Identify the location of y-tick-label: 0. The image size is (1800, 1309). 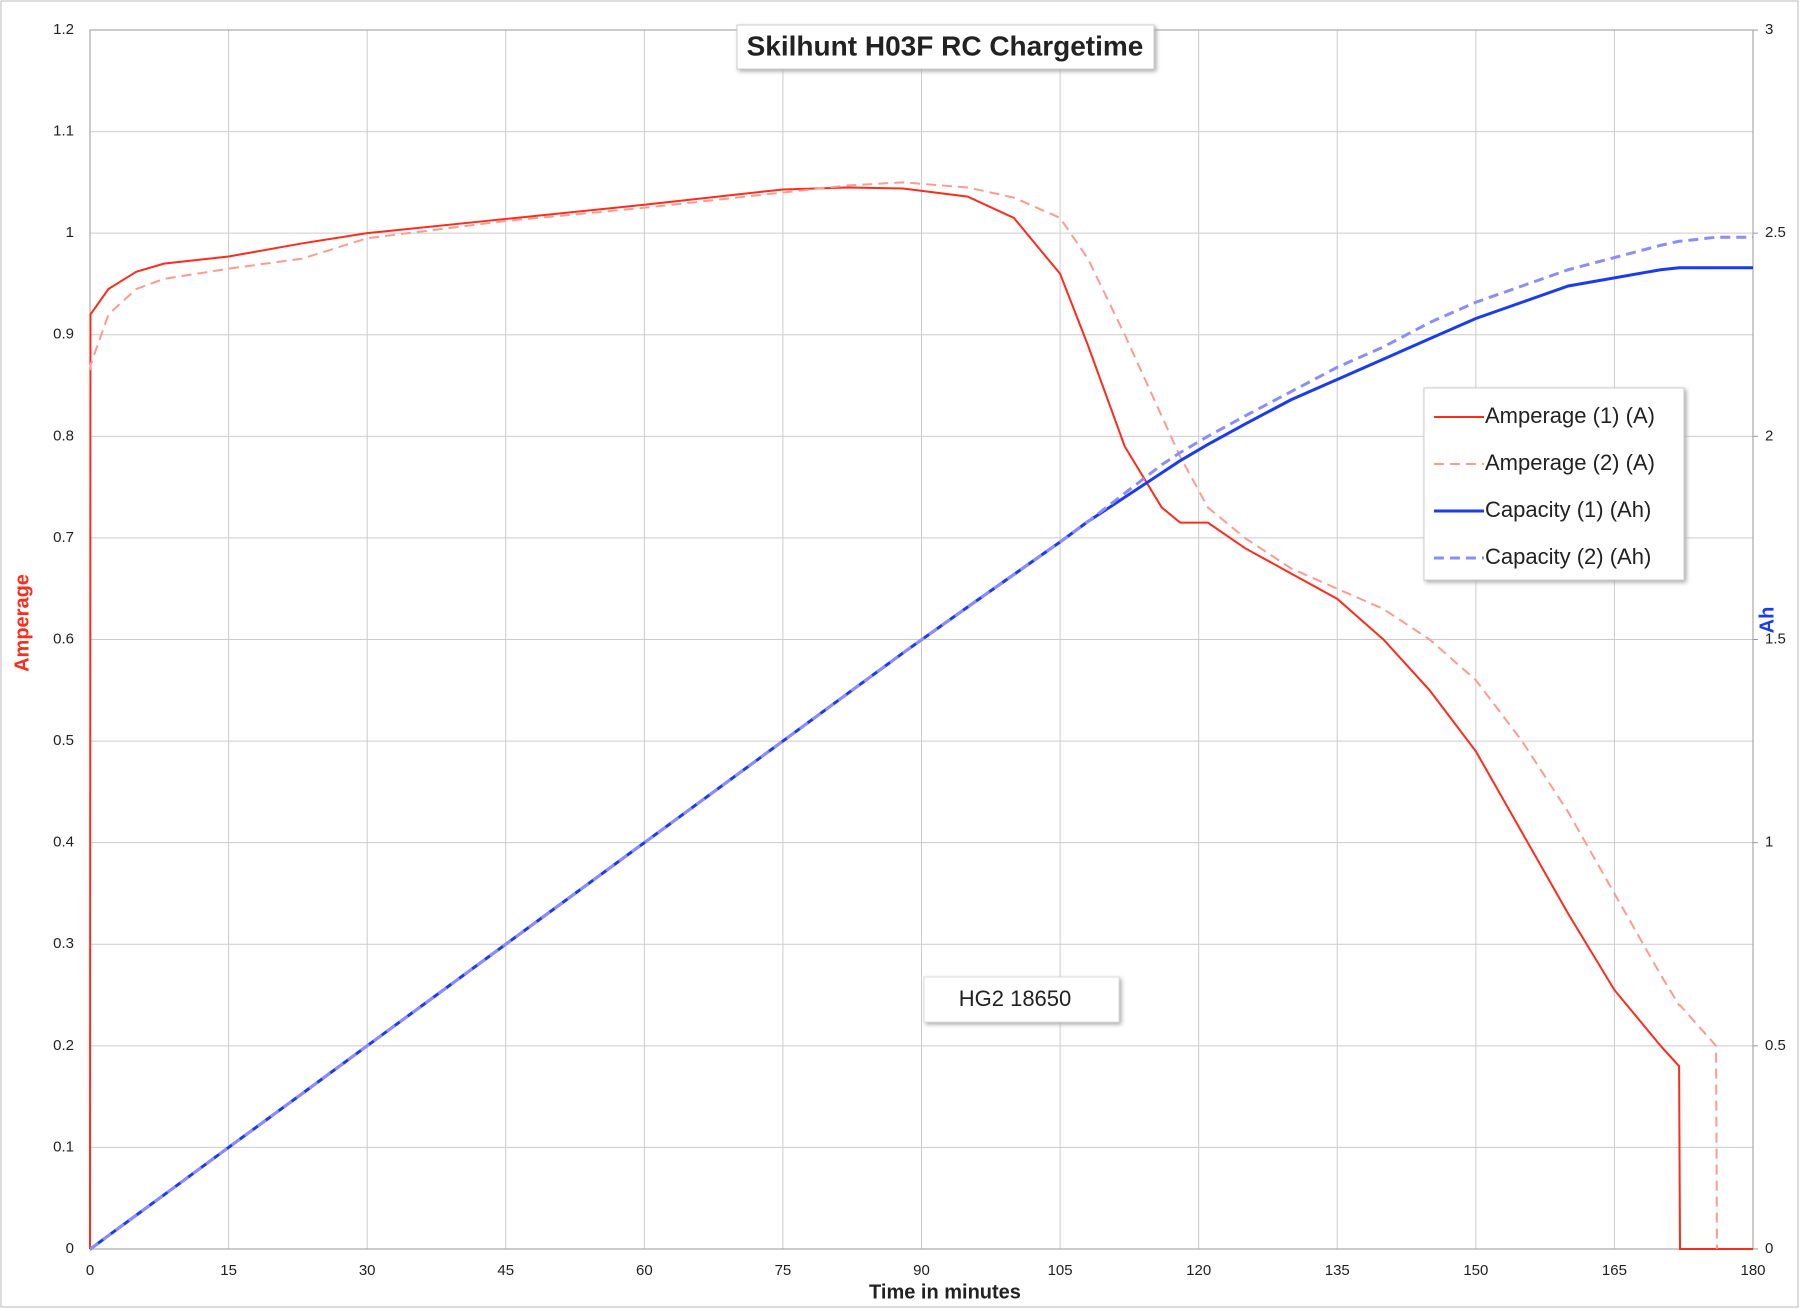
(70, 1248).